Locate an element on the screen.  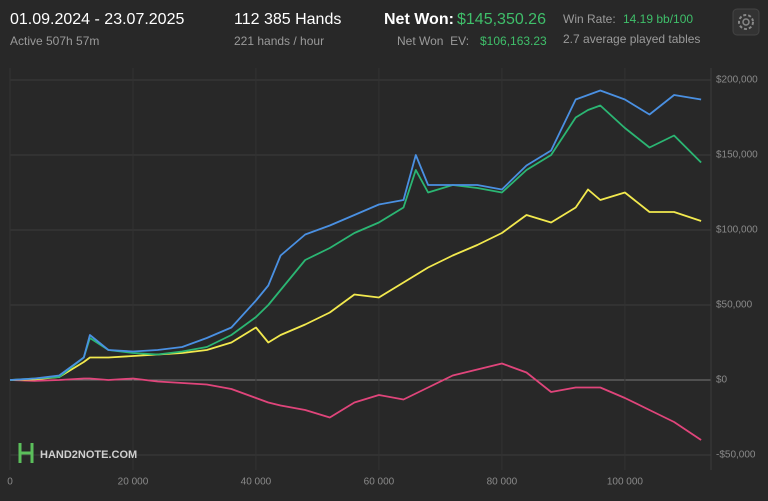
win-rate: 14.19 bb/100 is located at coordinates (658, 19).